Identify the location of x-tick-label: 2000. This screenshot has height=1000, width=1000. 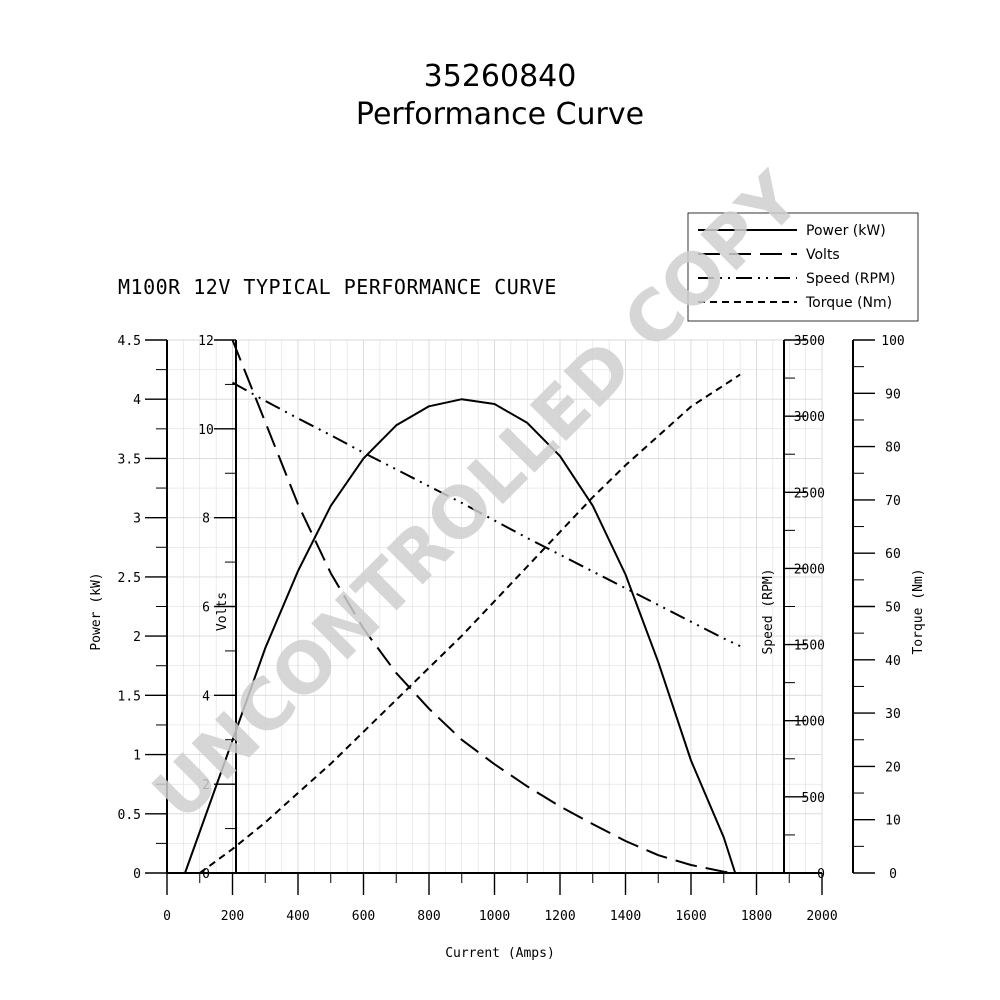
(821, 916).